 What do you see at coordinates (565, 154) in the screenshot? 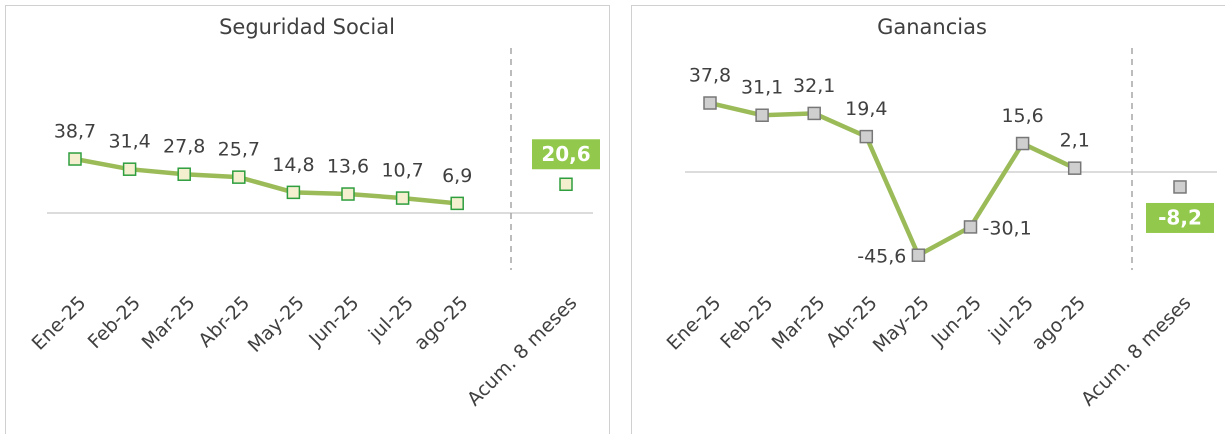
I see `total-label: 20,6` at bounding box center [565, 154].